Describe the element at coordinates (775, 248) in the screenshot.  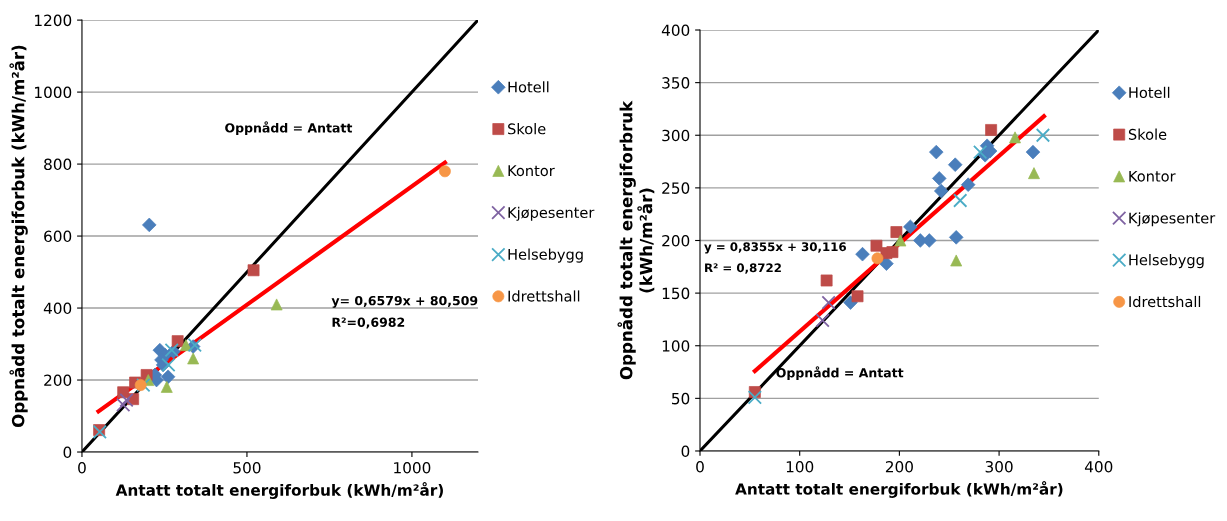
I see `annotation: y = 0,8355x + 30,116` at that location.